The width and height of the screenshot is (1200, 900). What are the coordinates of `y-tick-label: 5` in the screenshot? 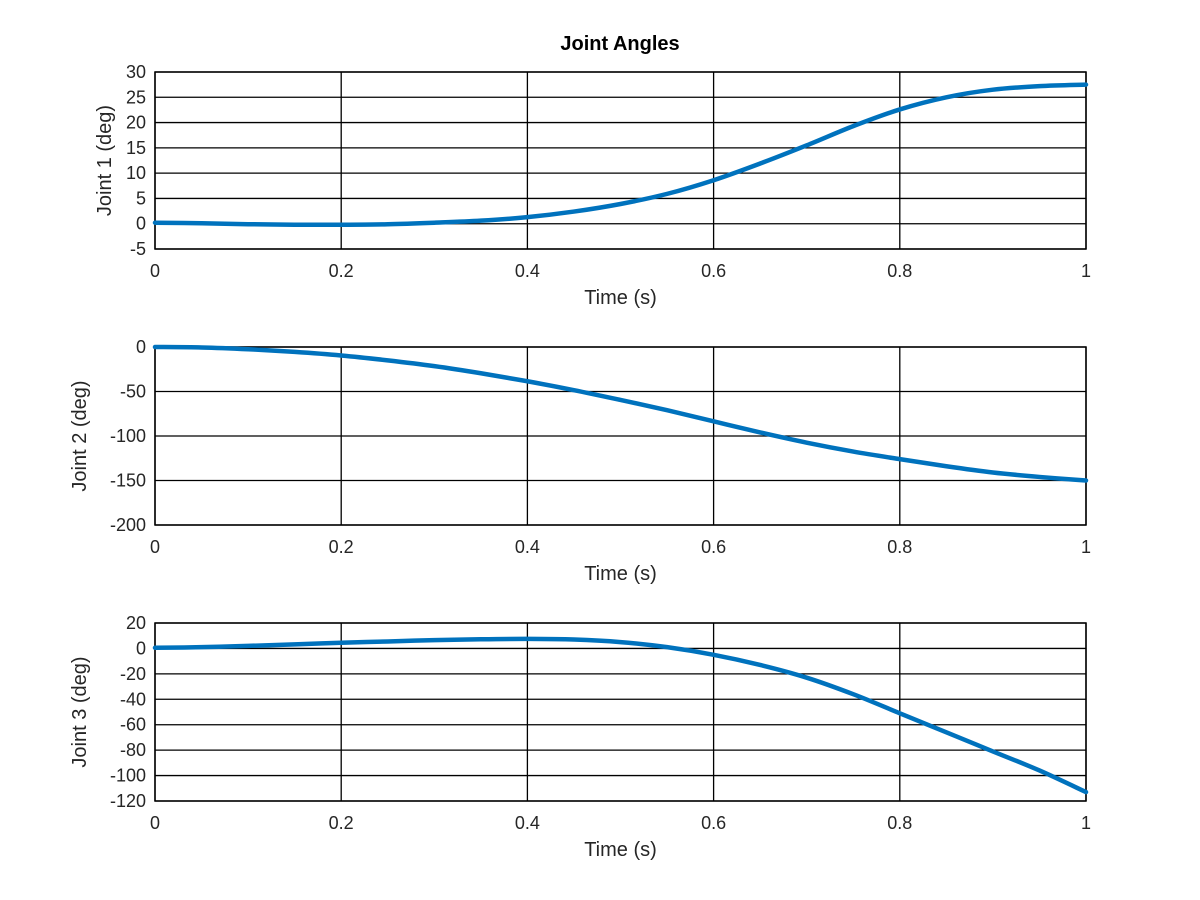 It's located at (141, 198).